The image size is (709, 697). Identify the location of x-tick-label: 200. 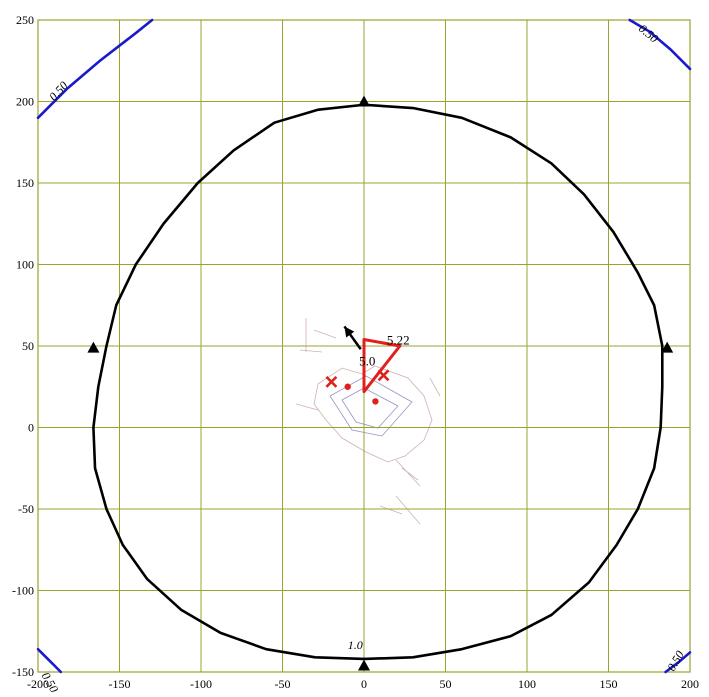
(690, 684).